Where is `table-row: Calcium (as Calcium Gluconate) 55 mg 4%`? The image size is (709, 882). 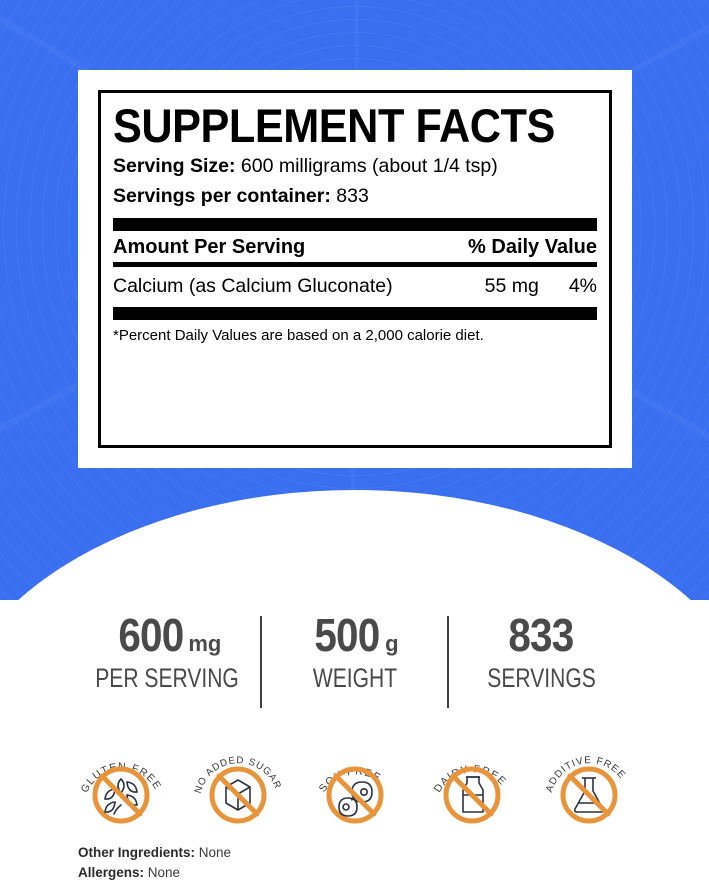 table-row: Calcium (as Calcium Gluconate) 55 mg 4% is located at coordinates (355, 286).